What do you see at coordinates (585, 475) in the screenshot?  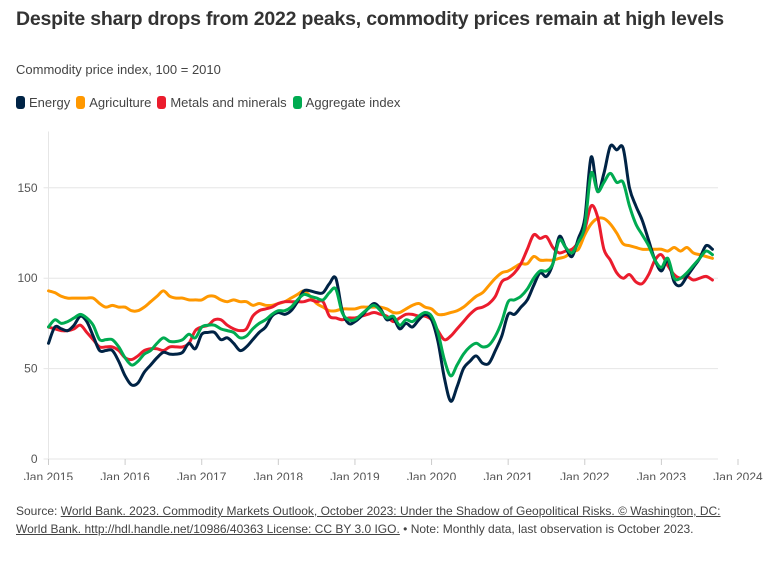 I see `x-tick-label: Jan 2022` at bounding box center [585, 475].